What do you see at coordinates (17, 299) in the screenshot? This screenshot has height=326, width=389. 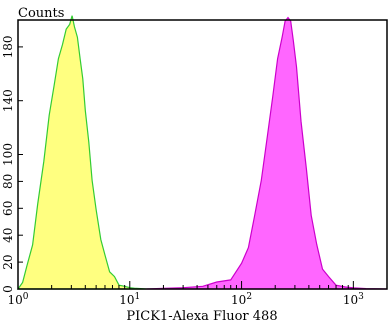 I see `x-tick-label: 100` at bounding box center [17, 299].